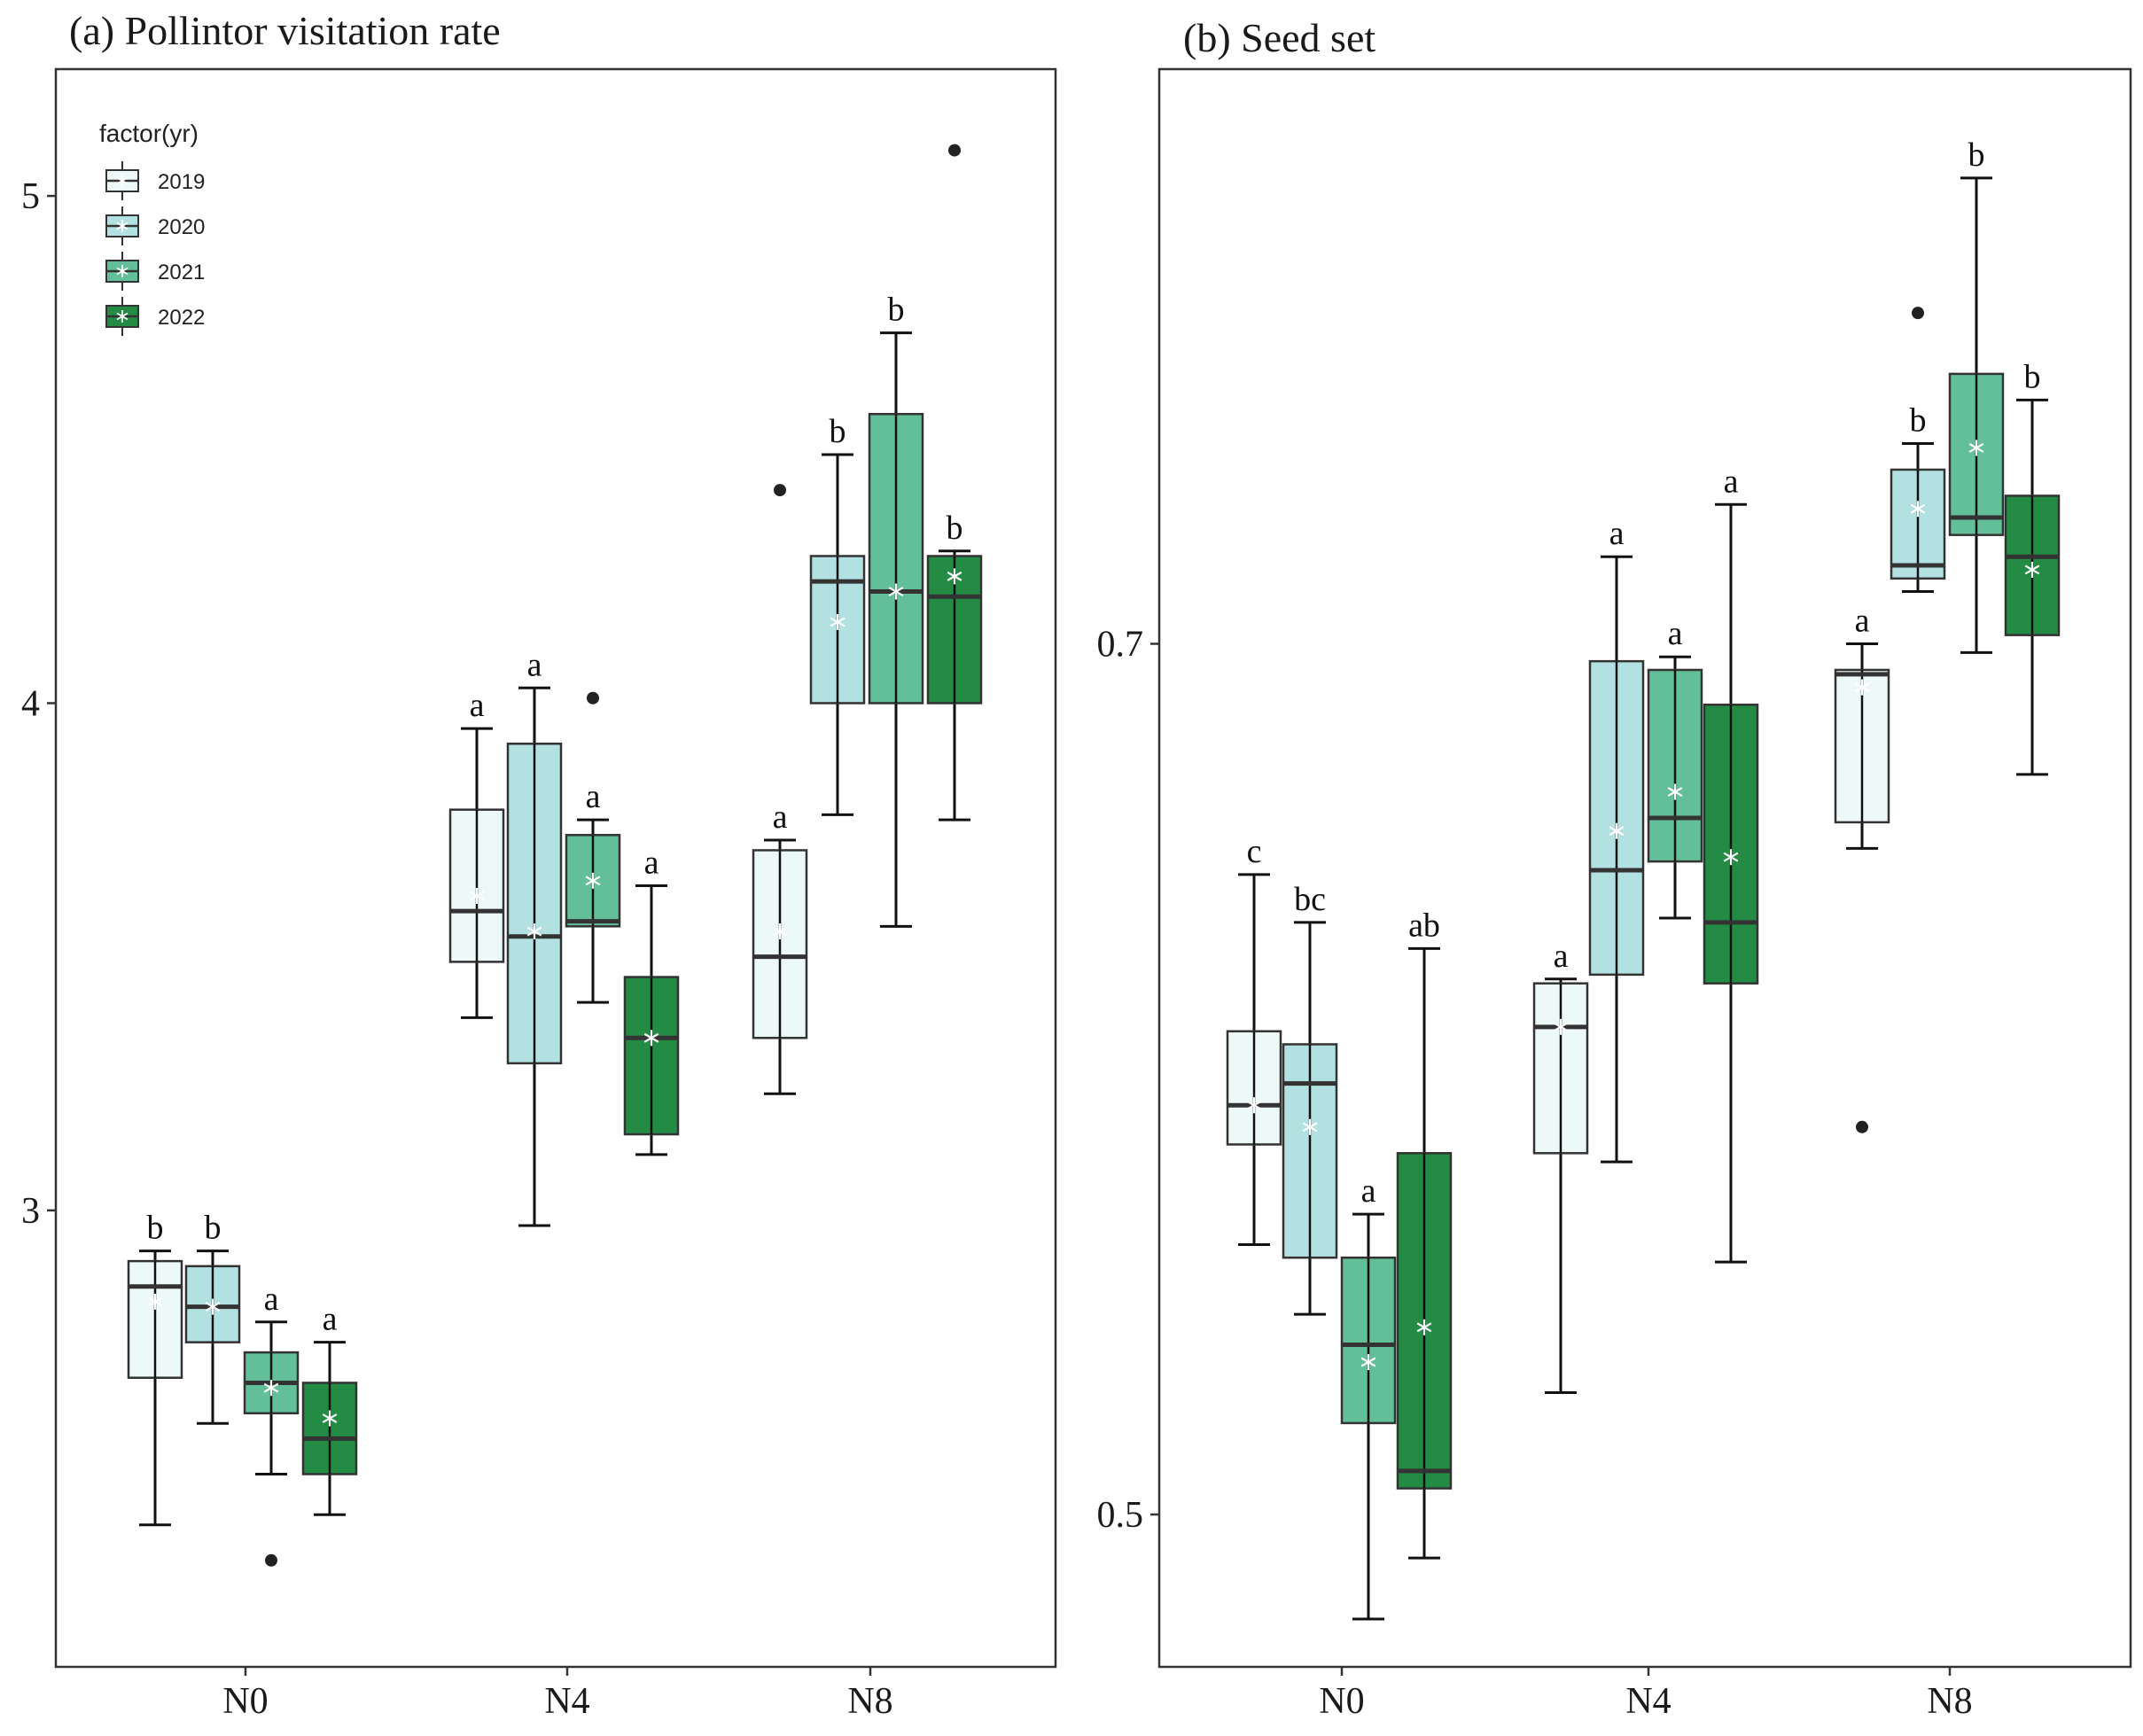 This screenshot has width=2143, height=1736. I want to click on y-tick-label: 4, so click(30, 703).